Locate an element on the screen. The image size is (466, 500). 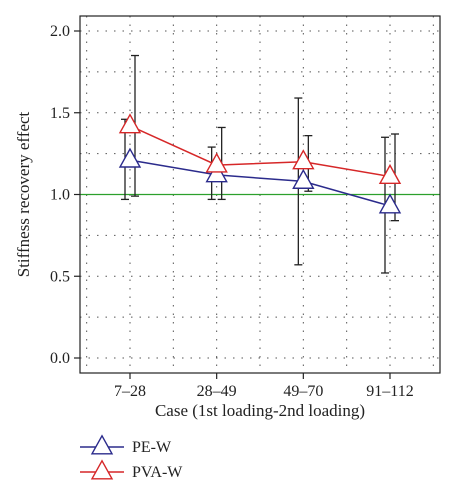
series-group is located at coordinates (260, 163).